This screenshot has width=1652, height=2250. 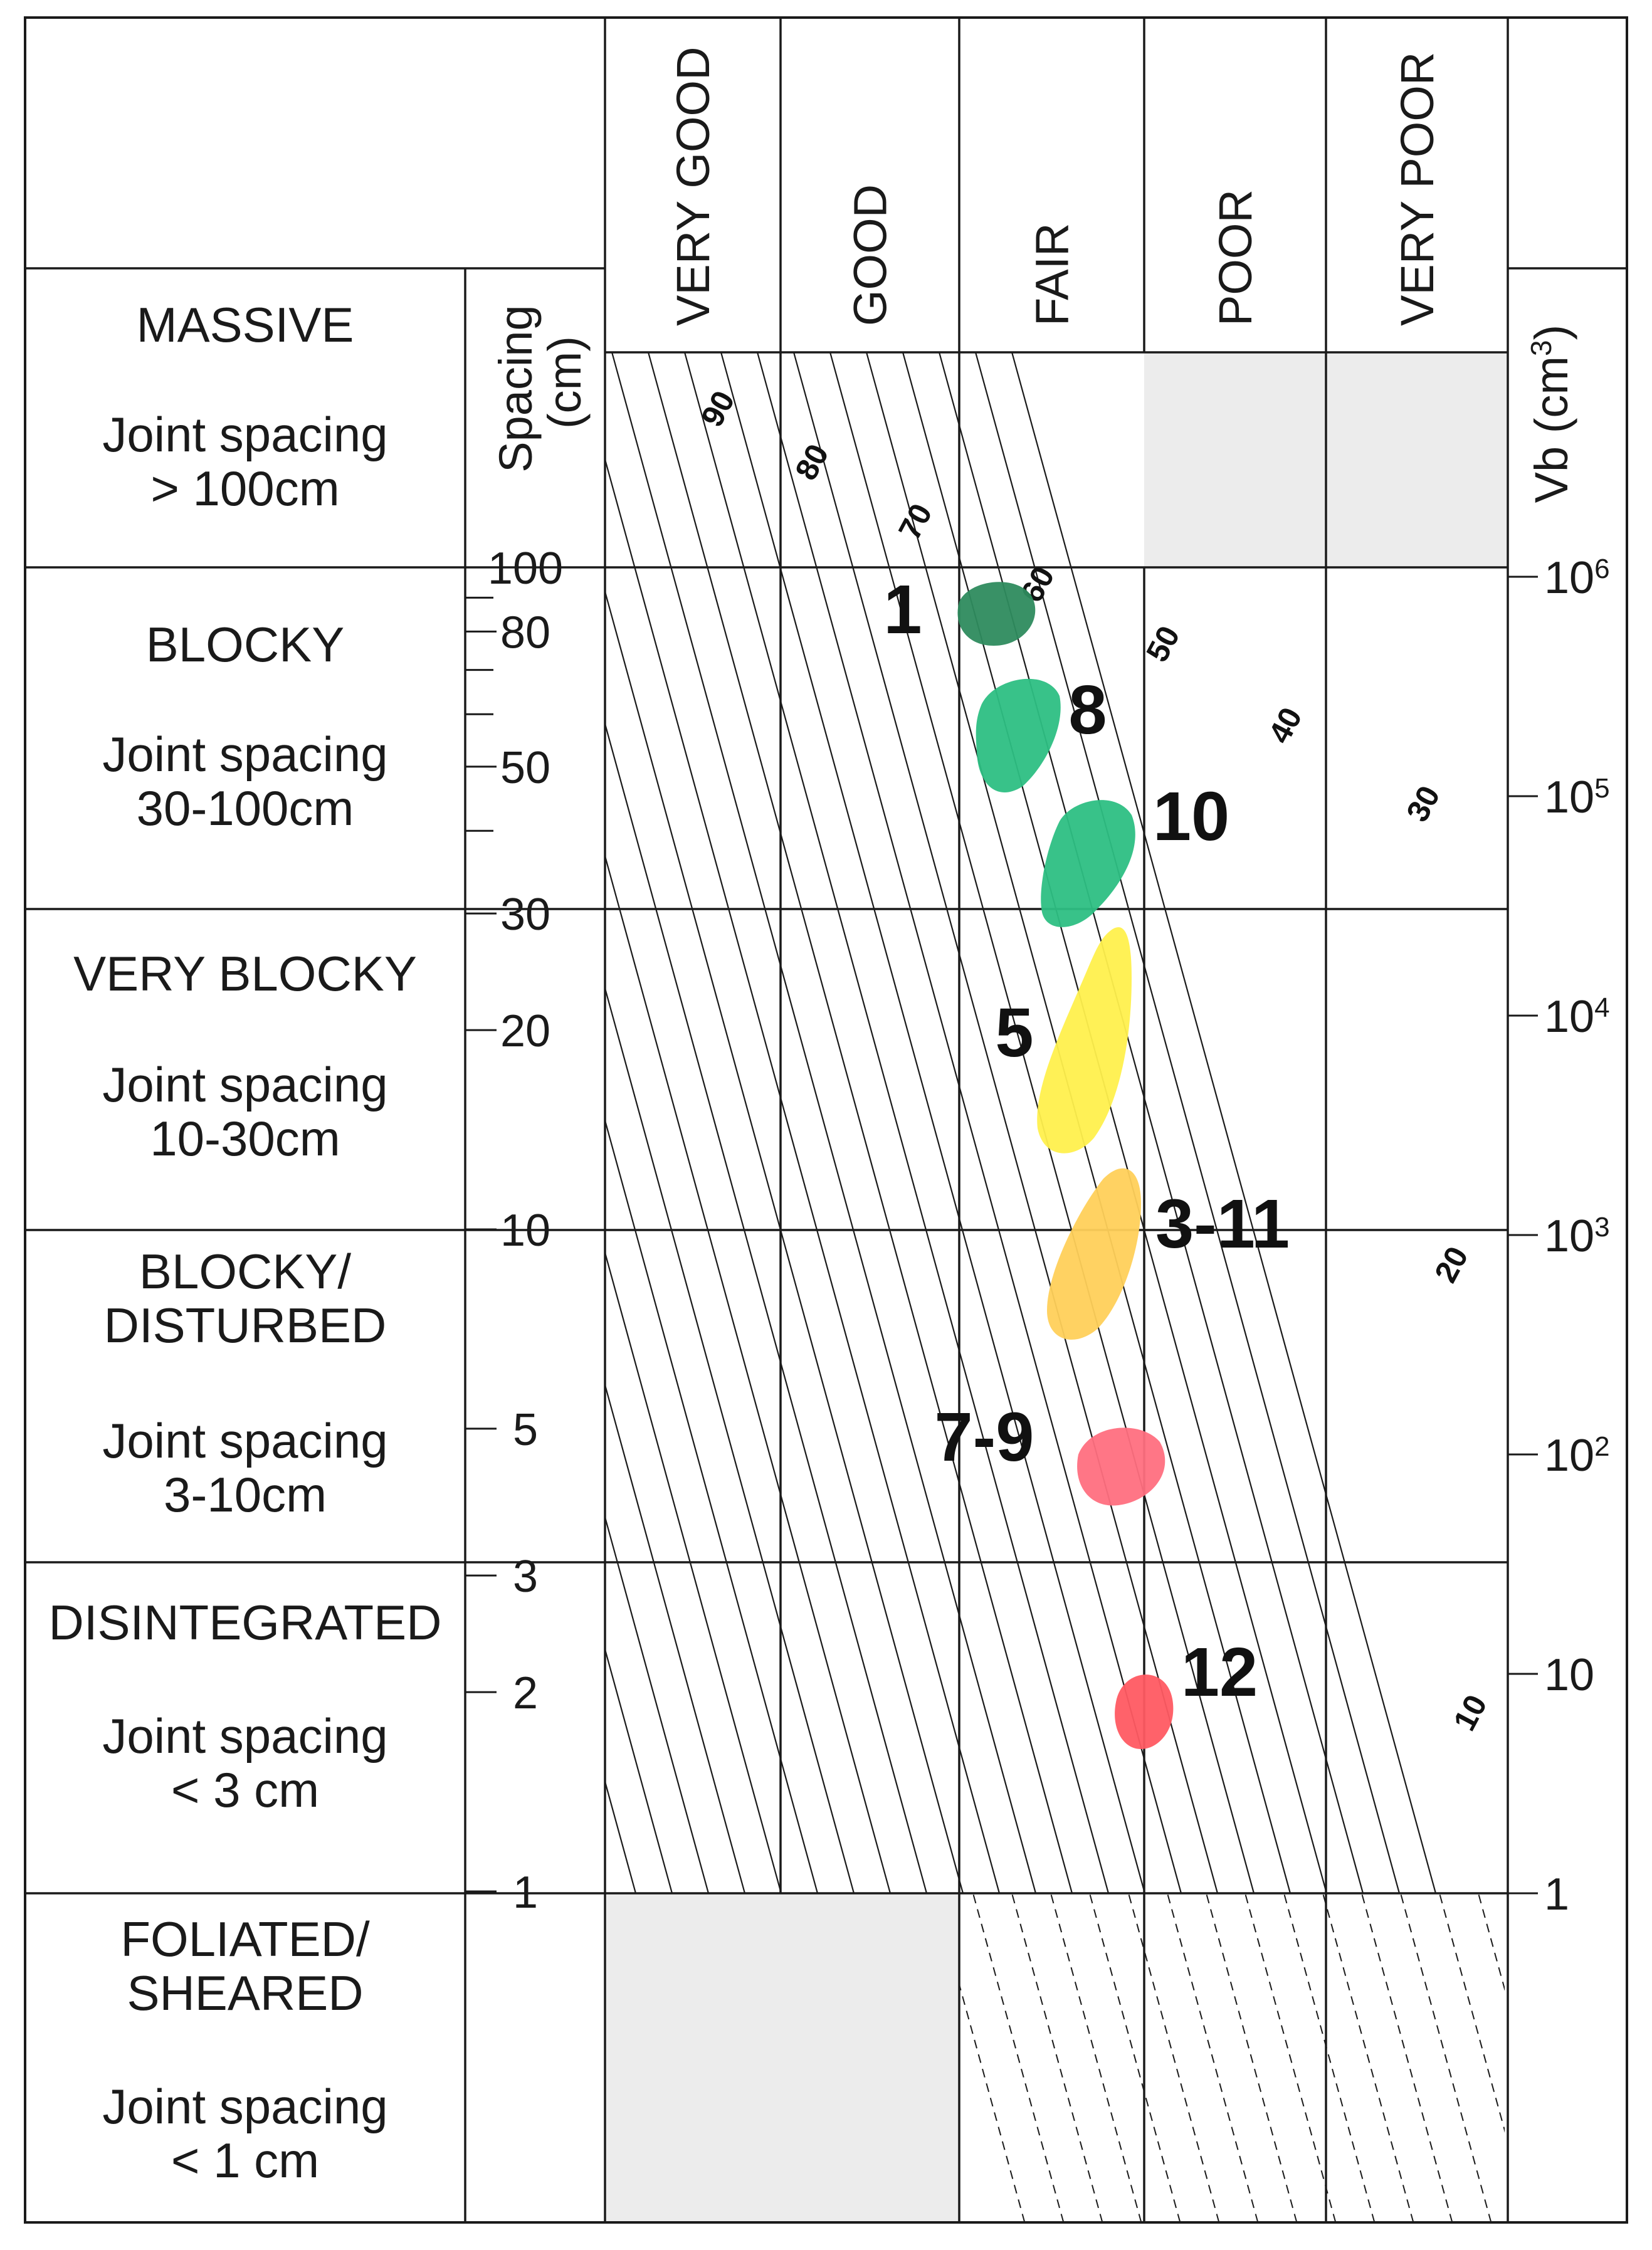 I want to click on sample-point-label: 5, so click(x=1014, y=1032).